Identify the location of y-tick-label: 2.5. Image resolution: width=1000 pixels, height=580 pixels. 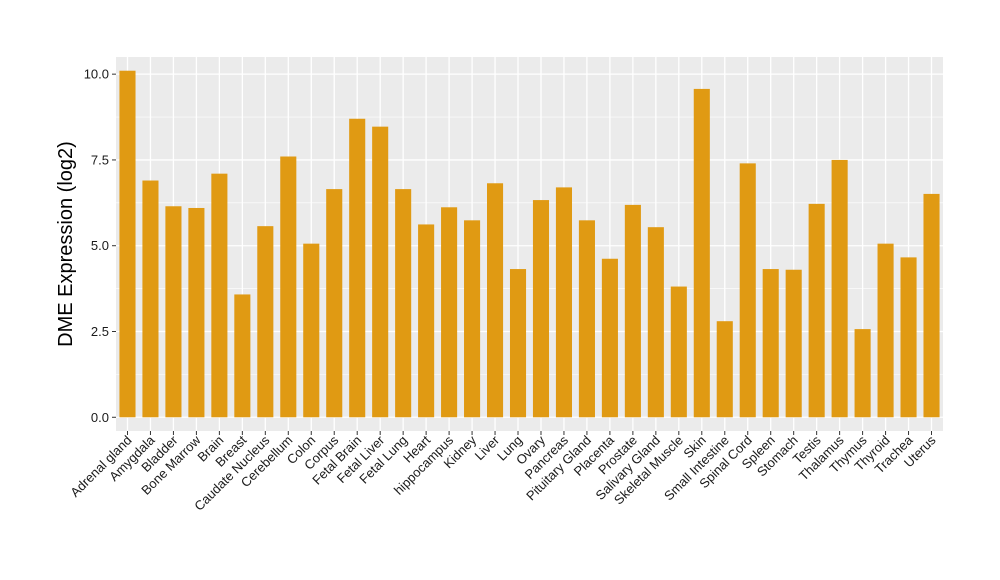
(100, 331).